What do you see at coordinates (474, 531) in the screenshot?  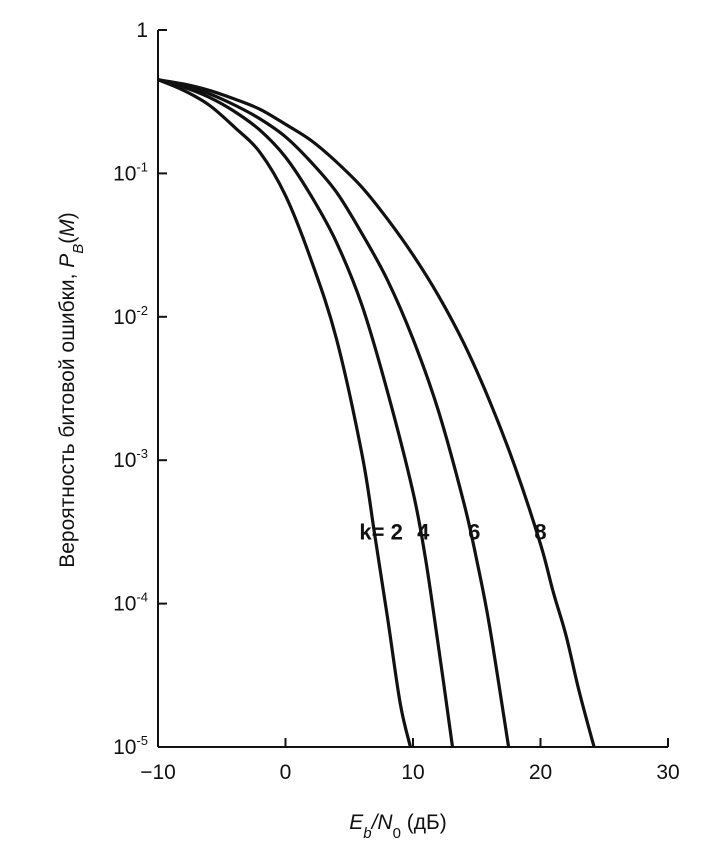 I see `series-label-3: 6` at bounding box center [474, 531].